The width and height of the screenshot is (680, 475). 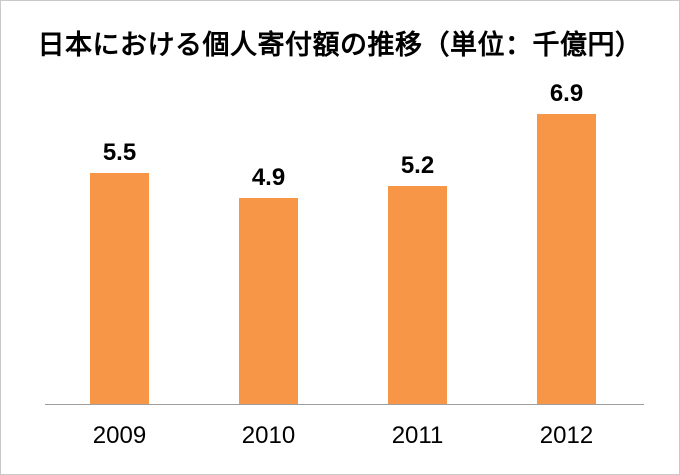 I want to click on x-axis-line, so click(x=344, y=404).